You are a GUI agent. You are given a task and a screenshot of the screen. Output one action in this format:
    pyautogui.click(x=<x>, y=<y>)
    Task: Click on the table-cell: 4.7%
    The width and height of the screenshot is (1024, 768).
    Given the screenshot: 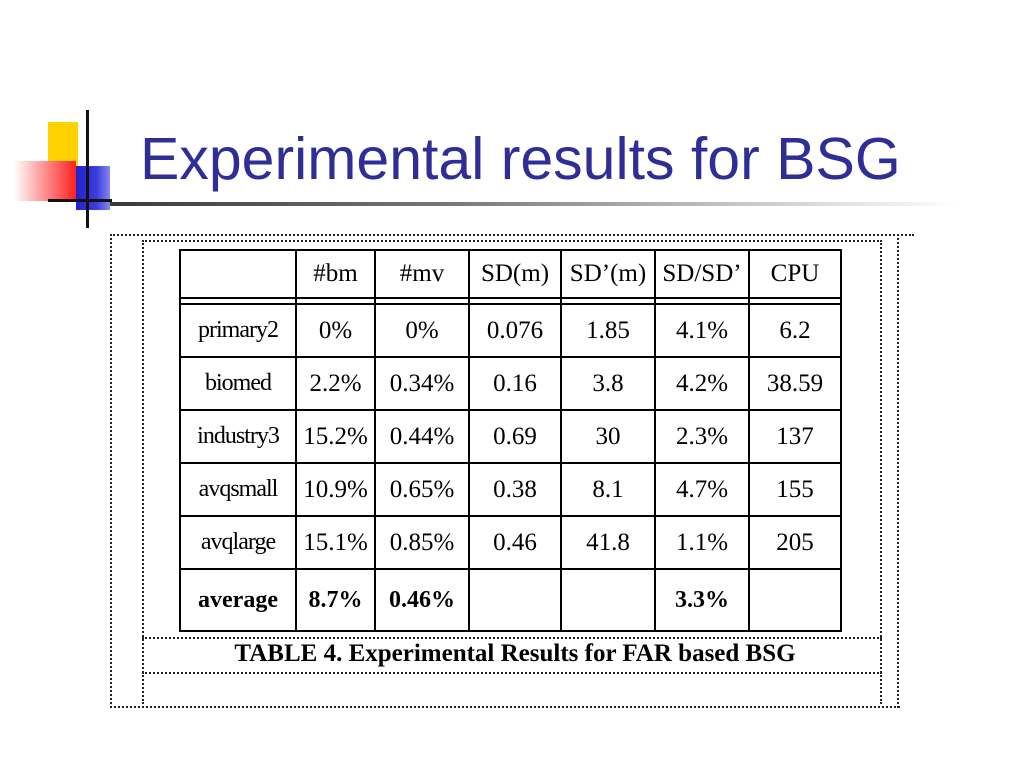 What is the action you would take?
    pyautogui.click(x=702, y=489)
    